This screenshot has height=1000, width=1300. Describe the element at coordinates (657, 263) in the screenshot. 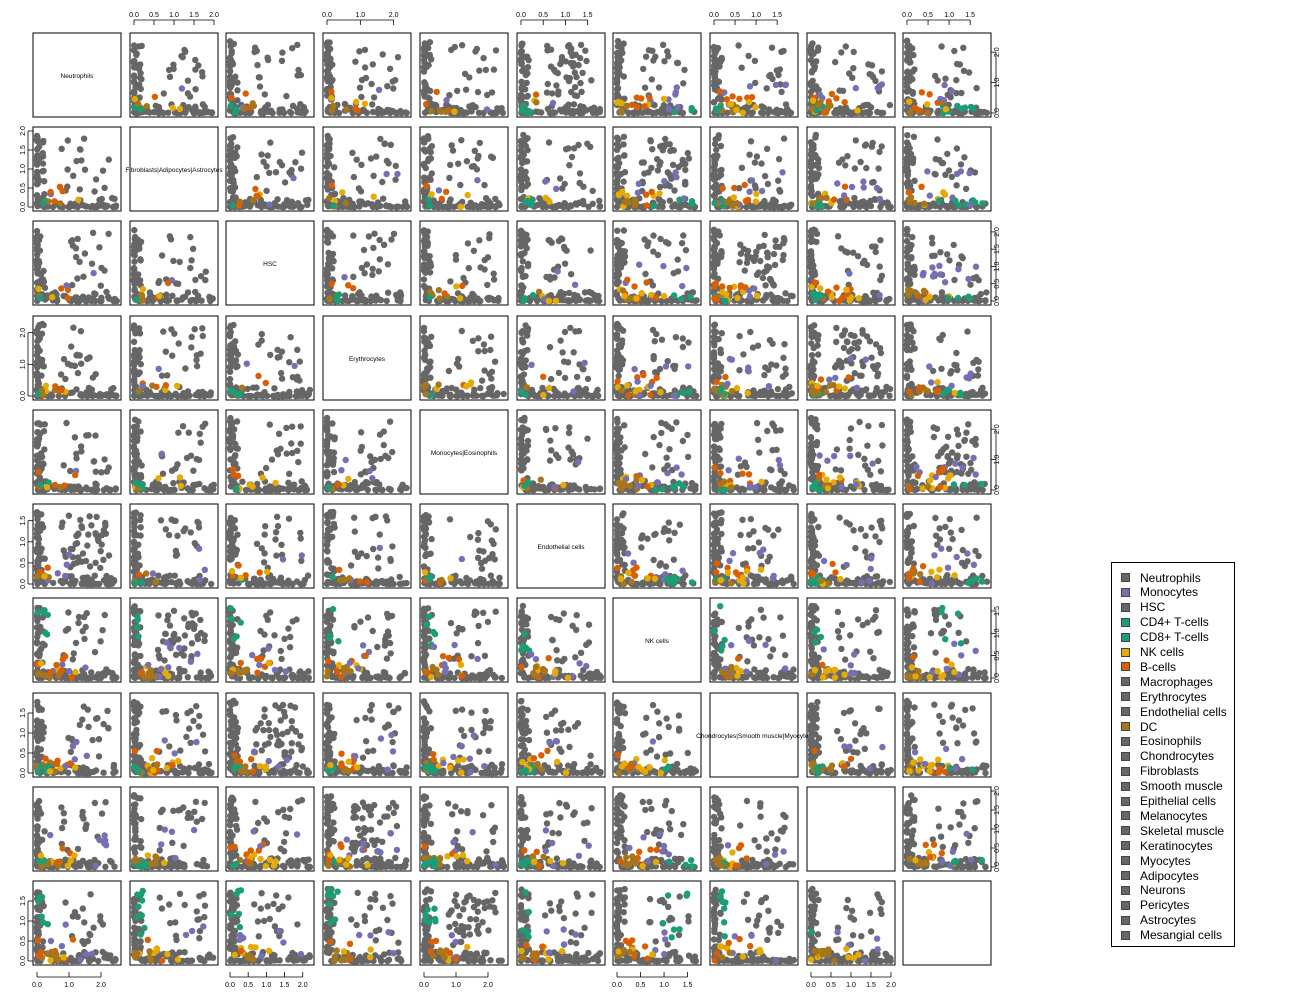

I see `panel-r2-c6` at that location.